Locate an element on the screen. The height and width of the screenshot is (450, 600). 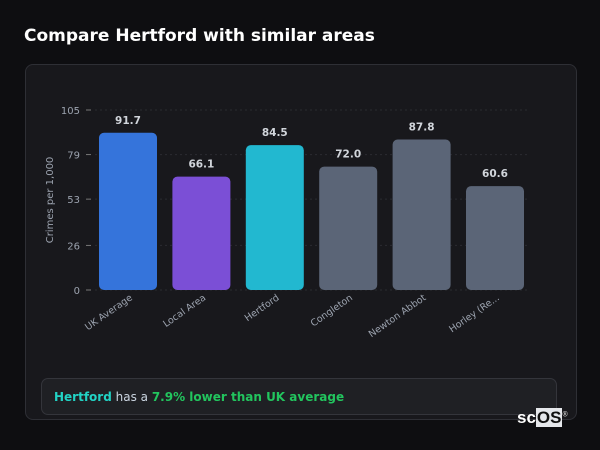
banner-text: has a is located at coordinates (131, 397).